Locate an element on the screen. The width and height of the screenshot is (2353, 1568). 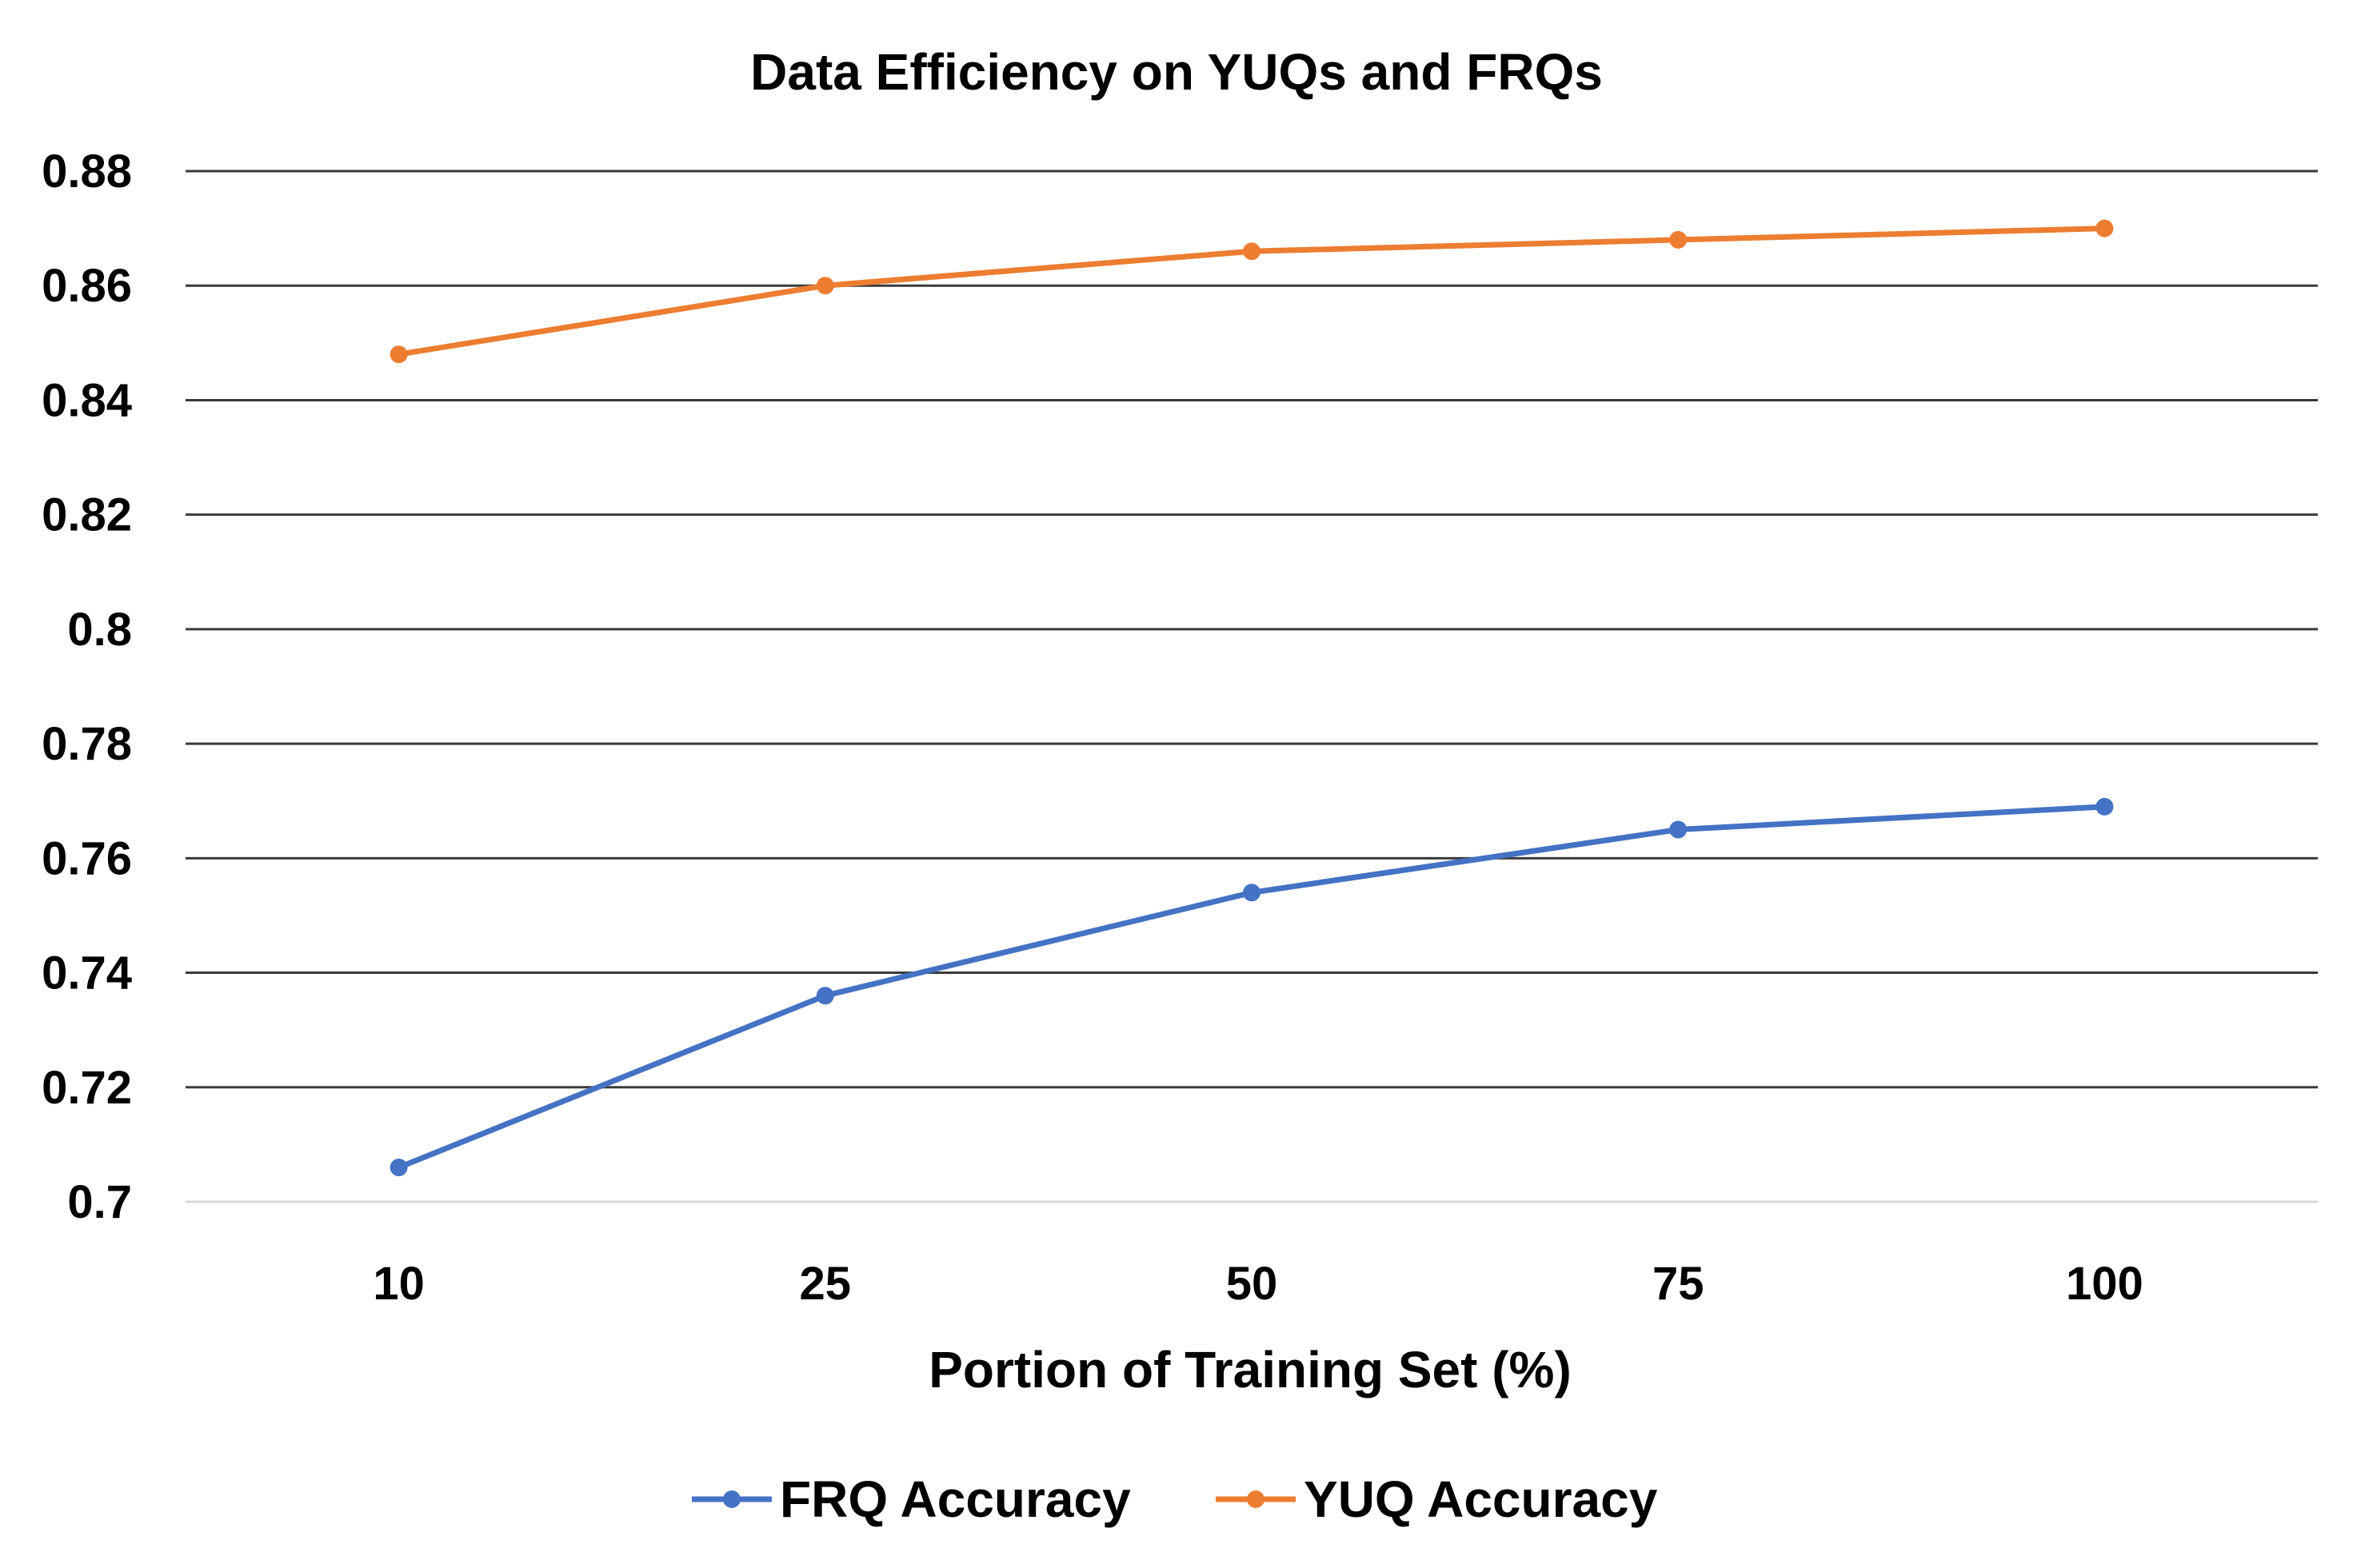
y-tick-label: 0.76 is located at coordinates (87, 858).